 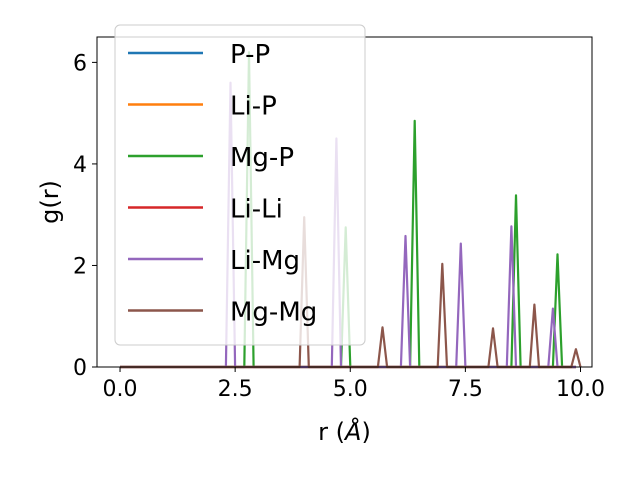 What do you see at coordinates (50, 202) in the screenshot?
I see `y-axis-label: g(r)` at bounding box center [50, 202].